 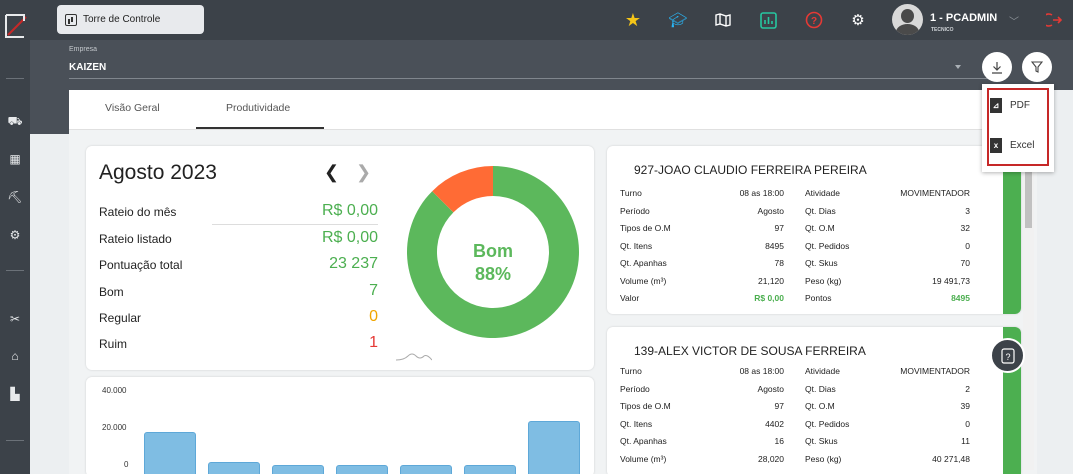 I want to click on filter-button, so click(x=1037, y=67).